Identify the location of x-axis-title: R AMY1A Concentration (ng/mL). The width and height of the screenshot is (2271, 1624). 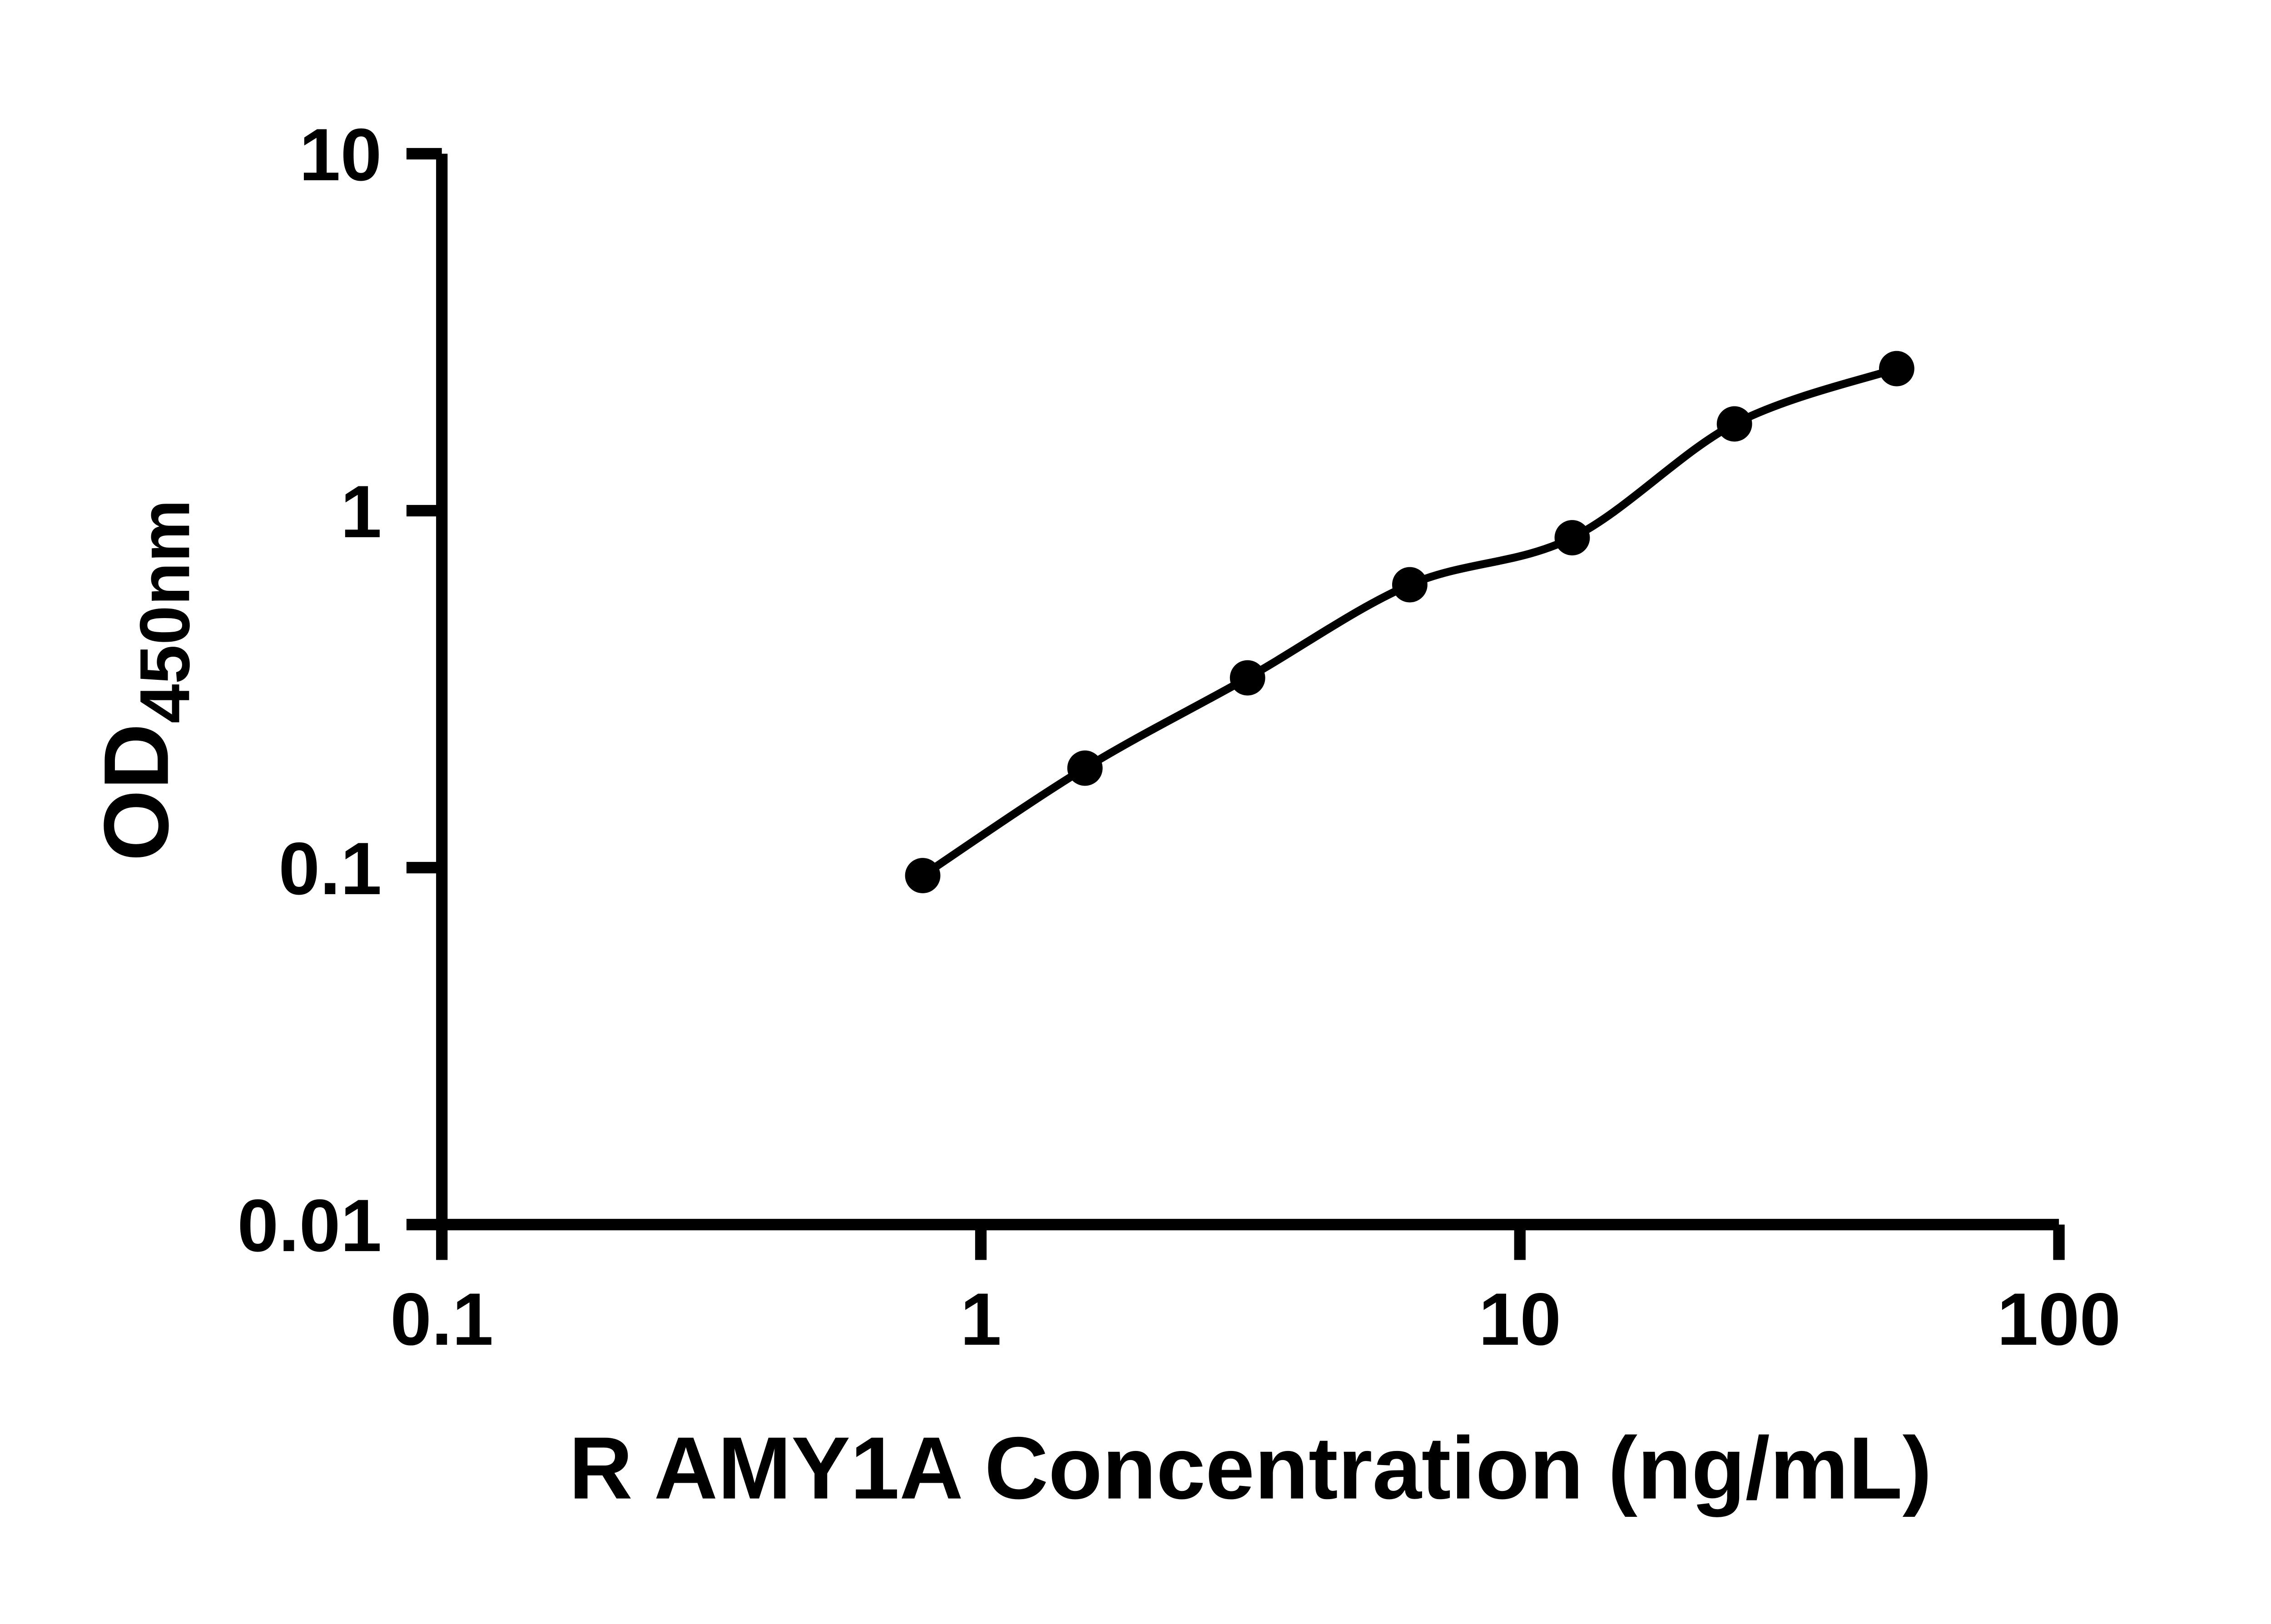
(1250, 1468).